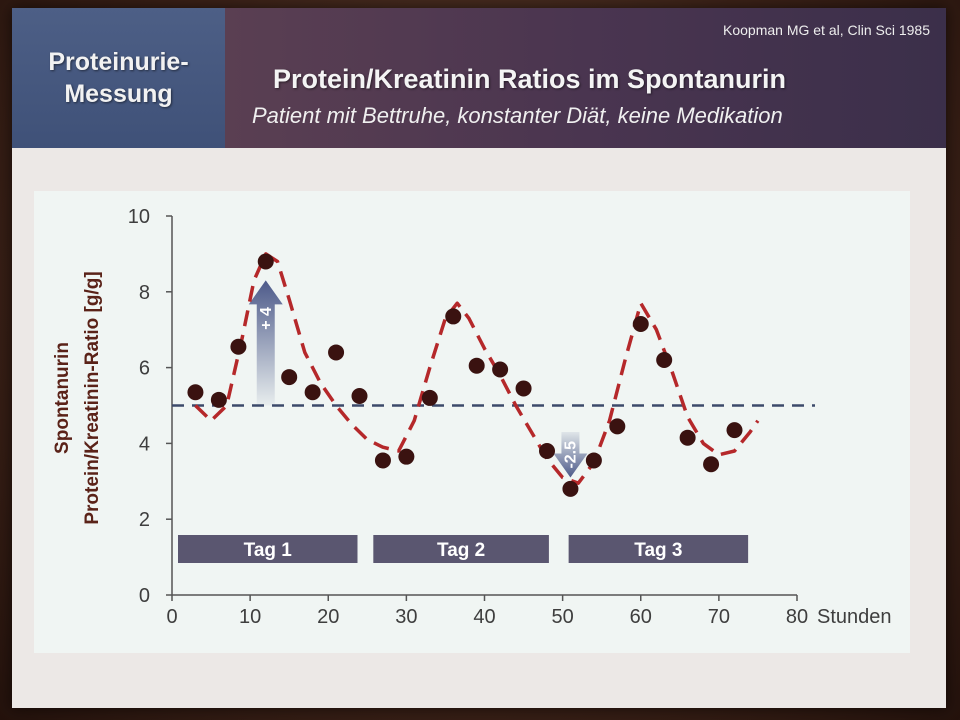 The width and height of the screenshot is (960, 720). Describe the element at coordinates (144, 444) in the screenshot. I see `y-tick-label-4: 4` at that location.